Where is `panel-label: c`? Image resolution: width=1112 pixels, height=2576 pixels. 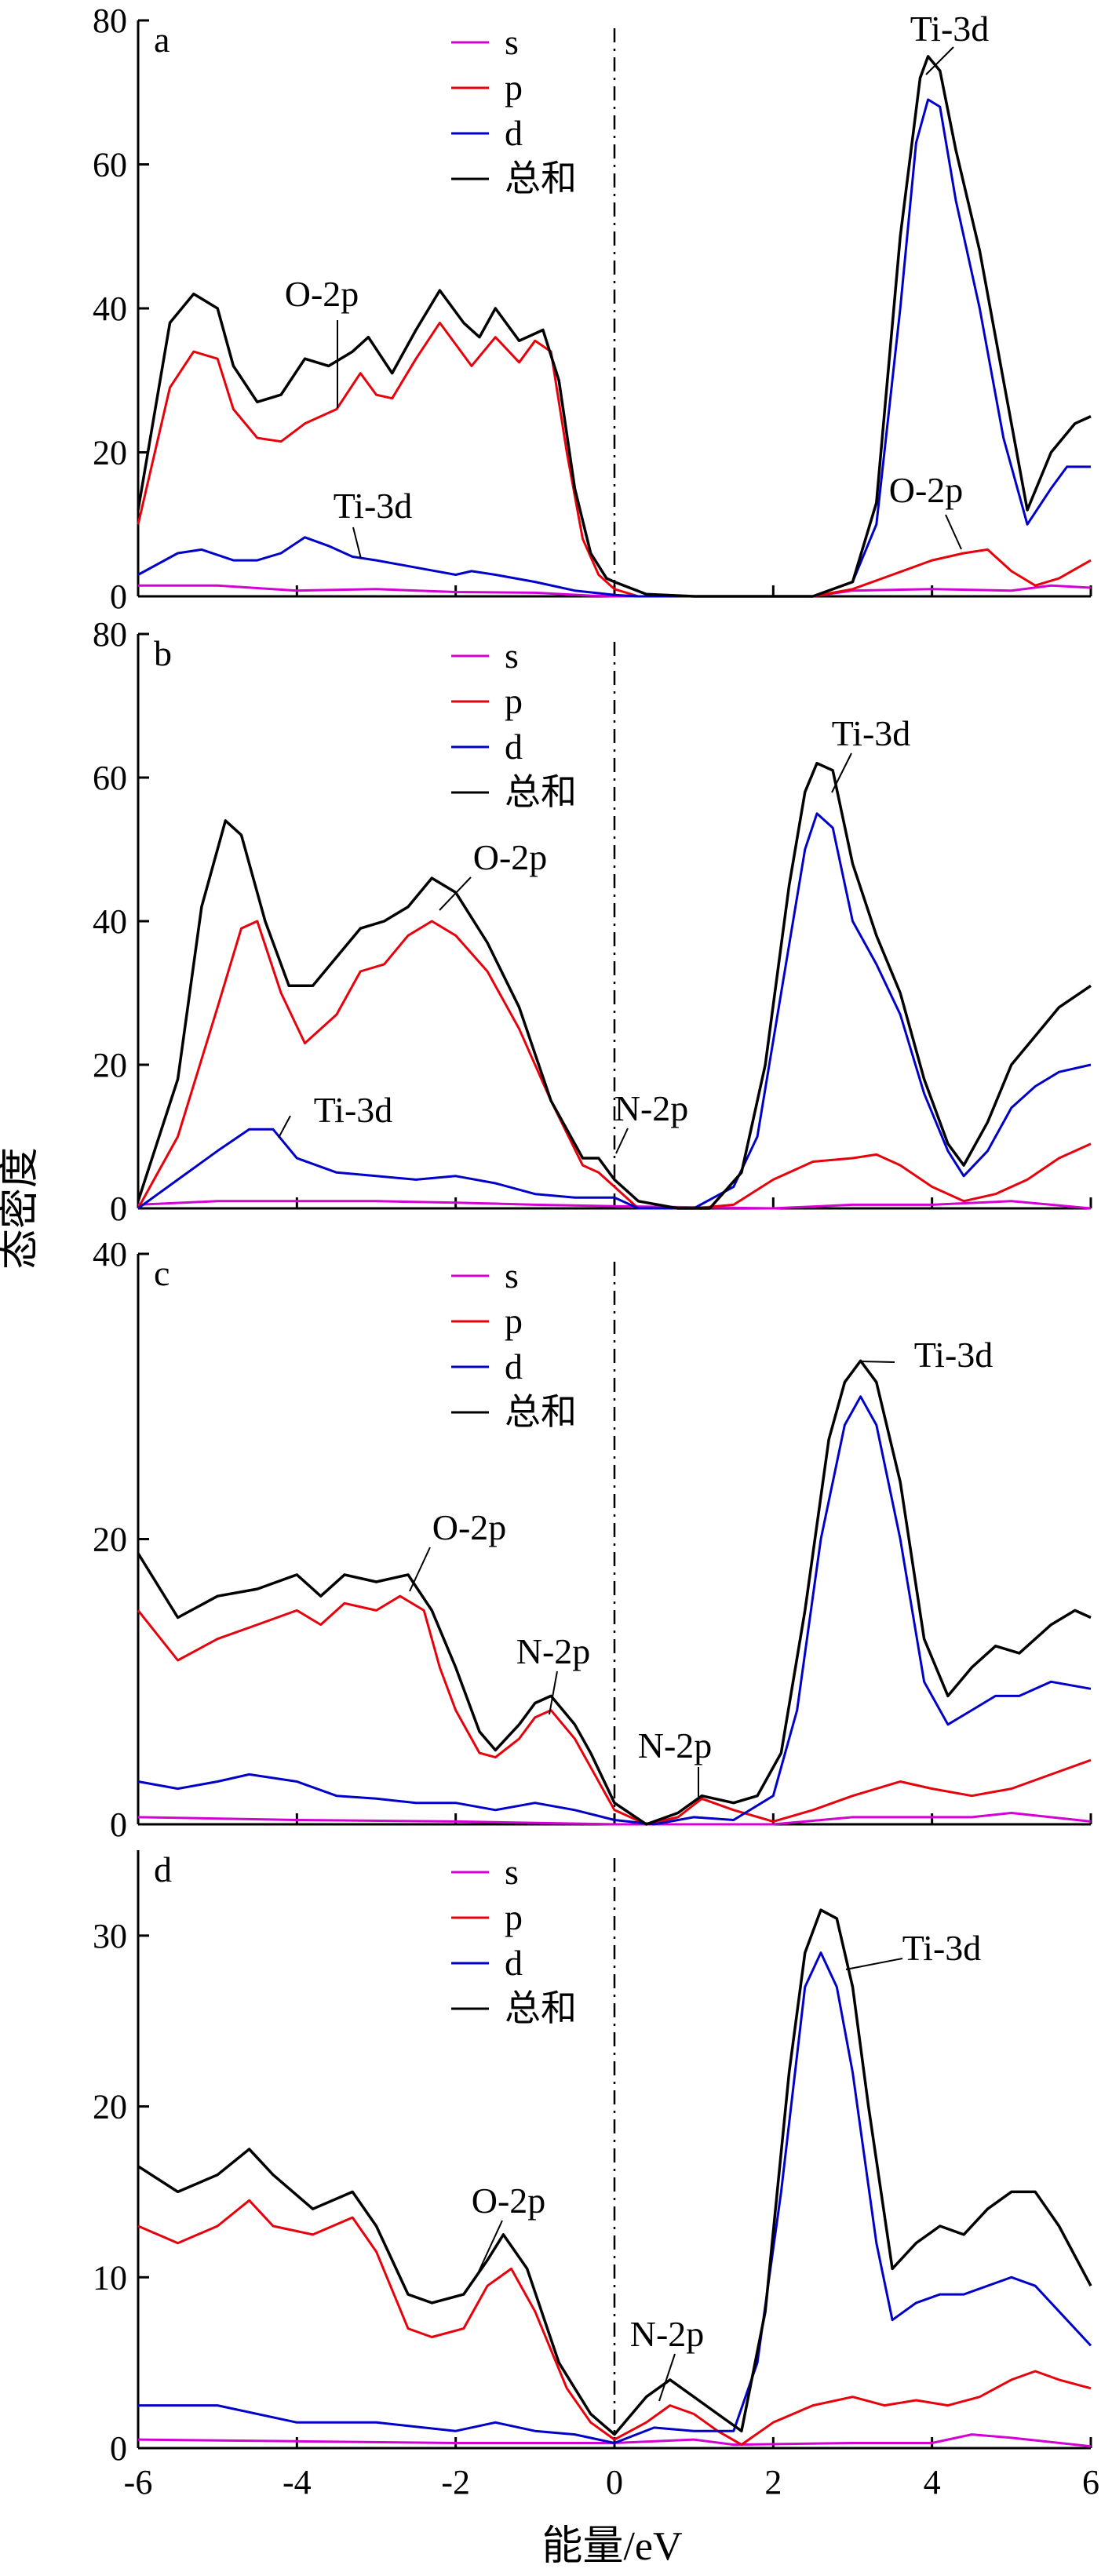
panel-label: c is located at coordinates (162, 1273).